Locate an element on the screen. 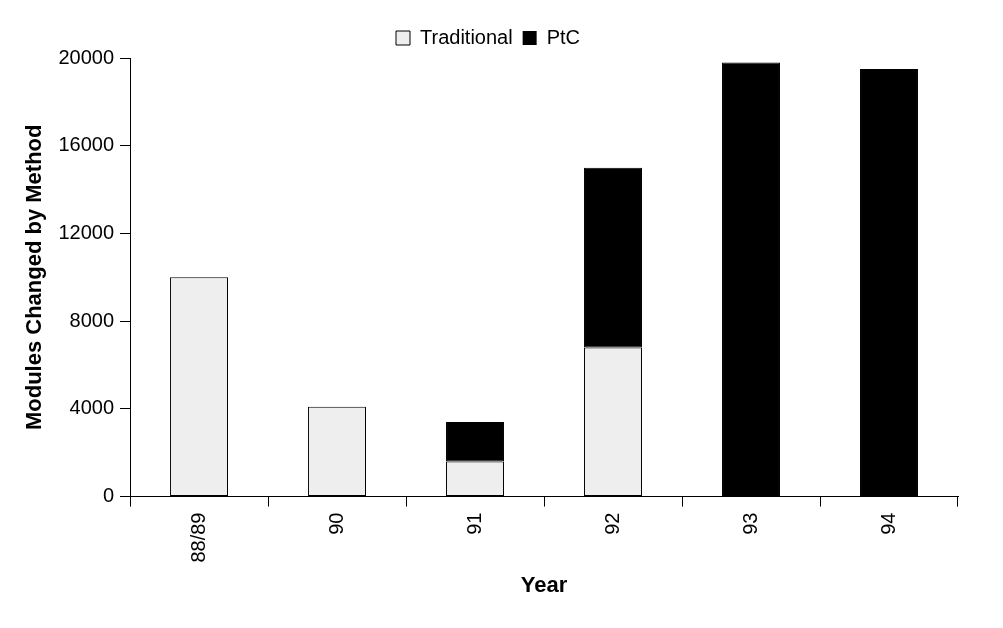 The image size is (1003, 628). y-tick-label: 16000 is located at coordinates (86, 144).